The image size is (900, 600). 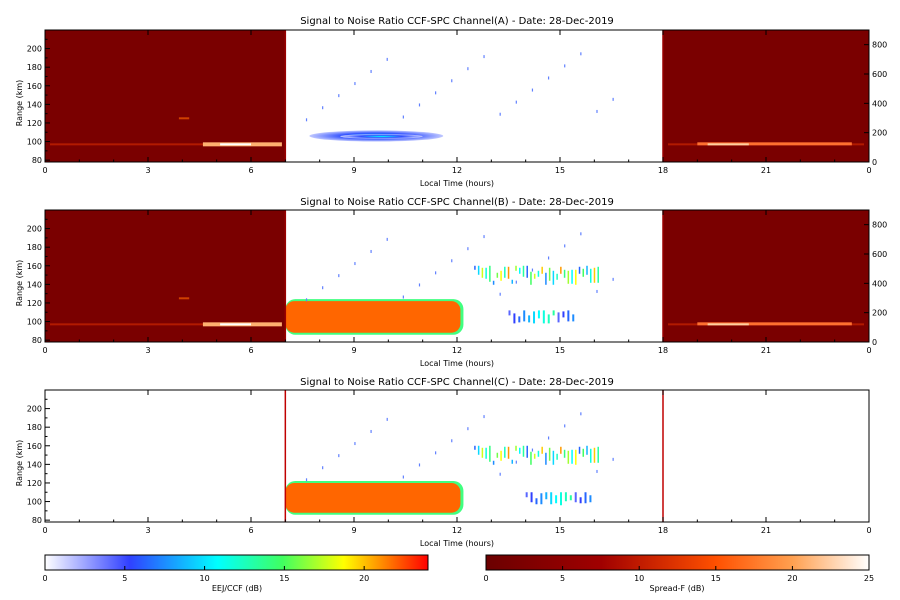 I want to click on y-tick-label: 160, so click(x=34, y=86).